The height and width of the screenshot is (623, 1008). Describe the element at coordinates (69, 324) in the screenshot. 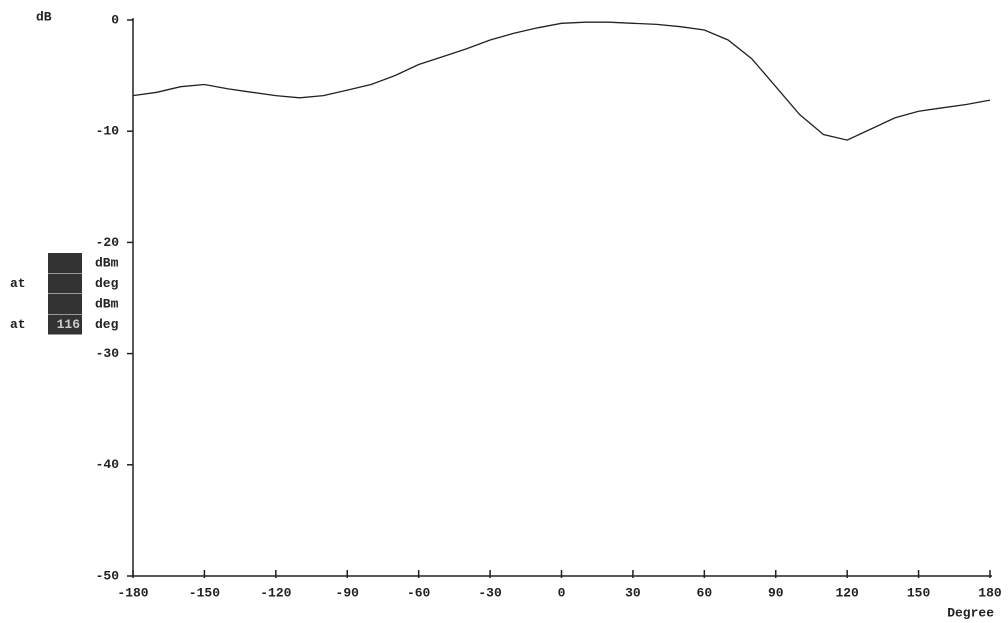

I see `readout-value: 116` at that location.